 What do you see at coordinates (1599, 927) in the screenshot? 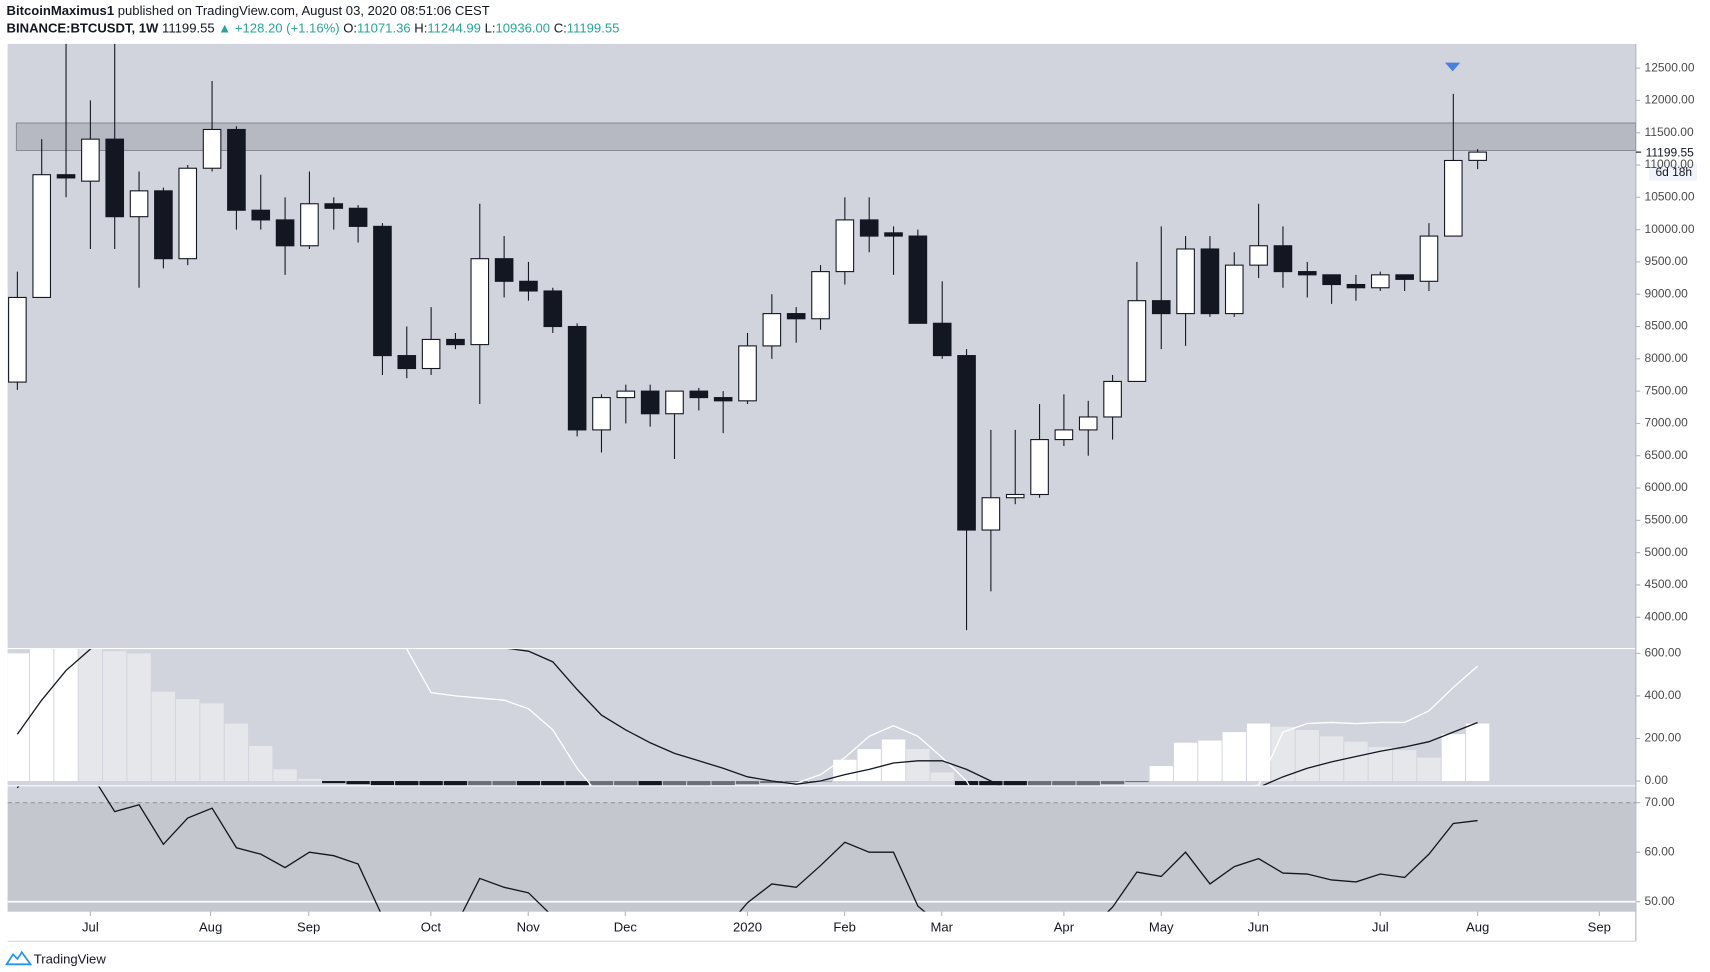
I see `x-tick-label: Sep` at bounding box center [1599, 927].